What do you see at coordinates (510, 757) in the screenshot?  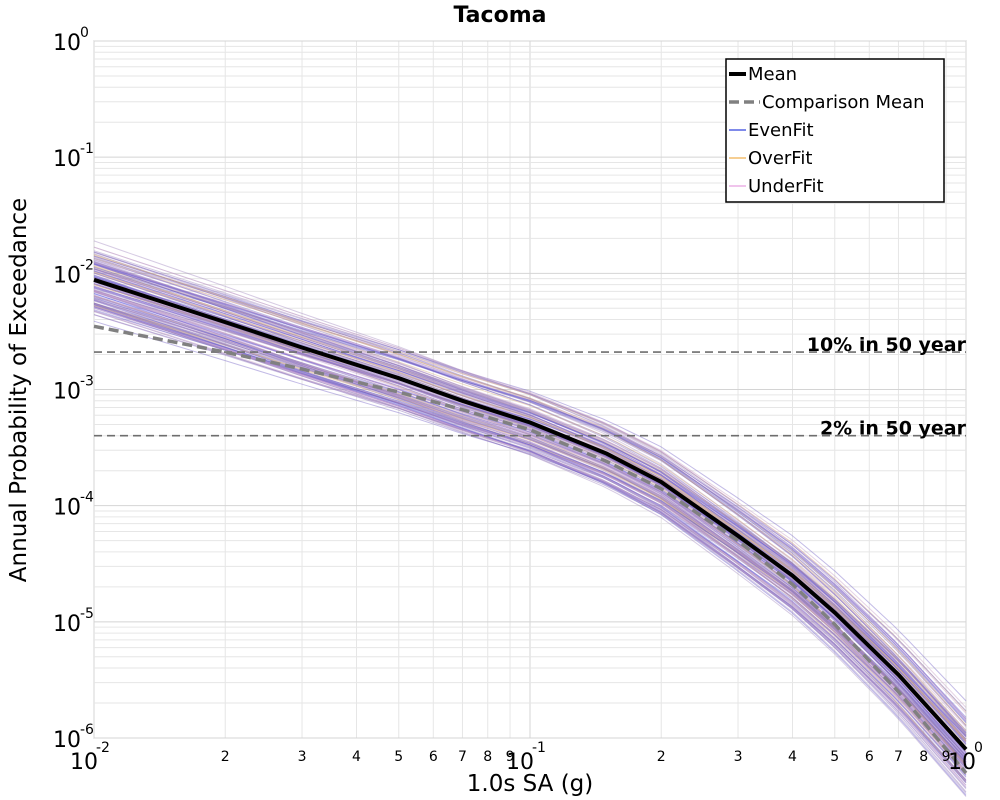 I see `x-minor-tick-label: 9` at bounding box center [510, 757].